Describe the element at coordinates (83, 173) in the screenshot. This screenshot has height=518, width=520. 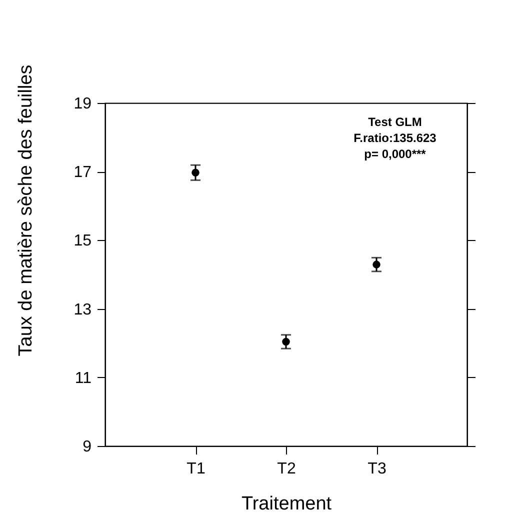
I see `y-tick-label: 17` at that location.